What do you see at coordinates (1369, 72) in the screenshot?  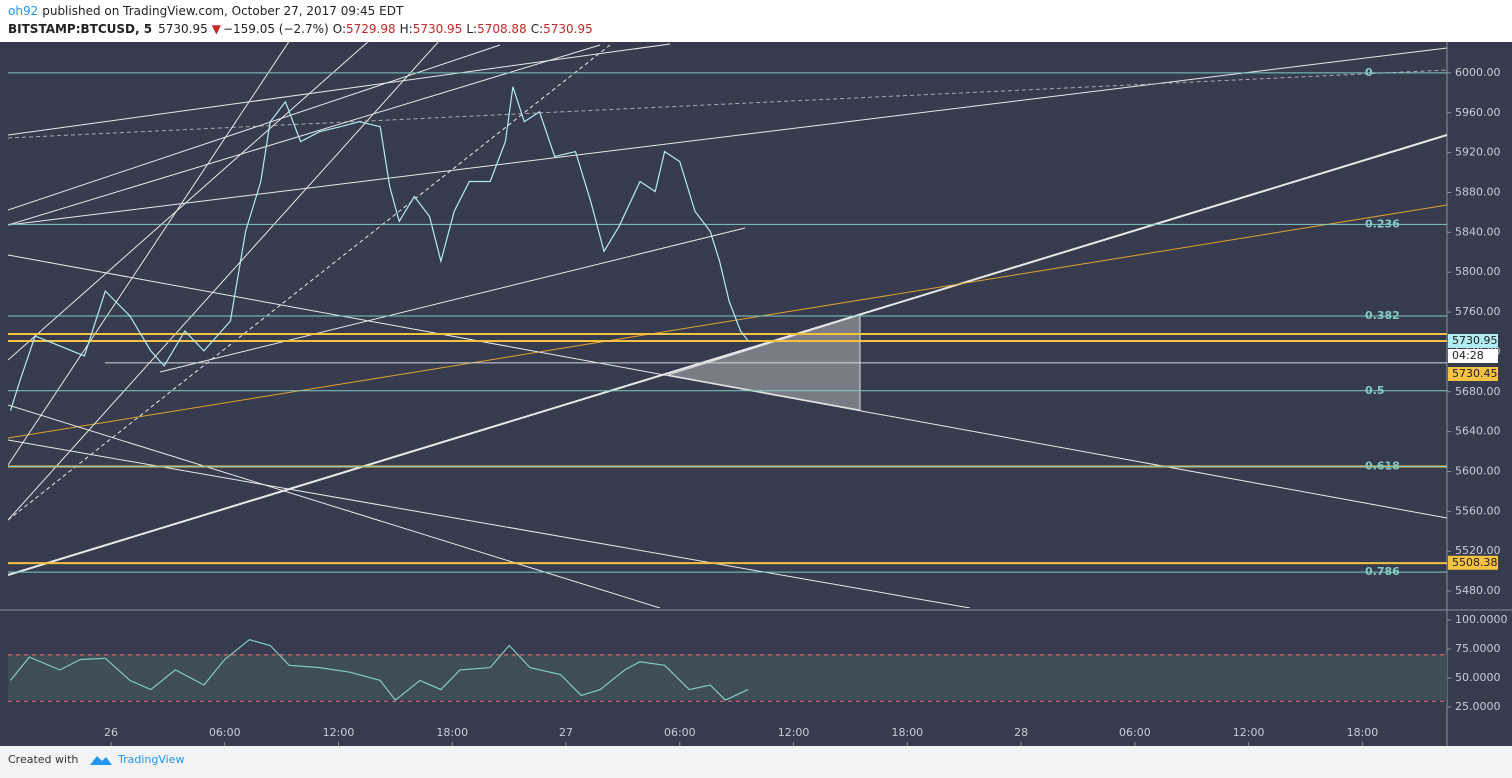 I see `fib-label: 0` at bounding box center [1369, 72].